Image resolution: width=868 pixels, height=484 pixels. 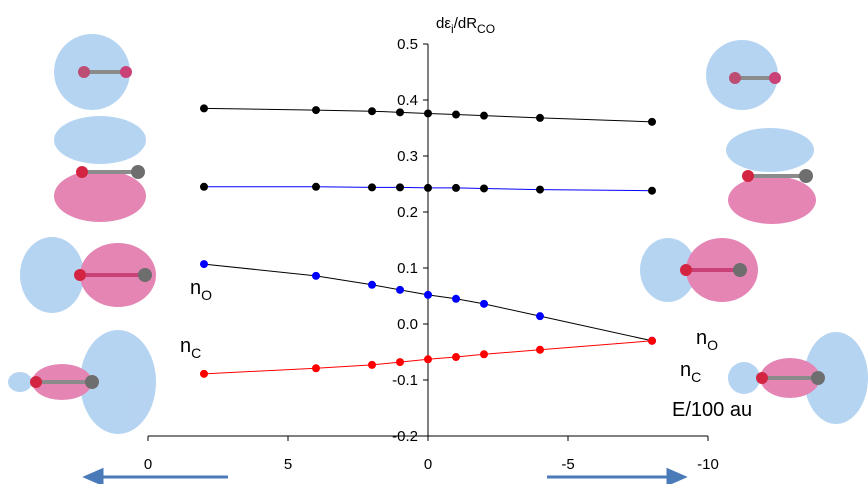 What do you see at coordinates (407, 324) in the screenshot?
I see `y-tick-label: 0.0` at bounding box center [407, 324].